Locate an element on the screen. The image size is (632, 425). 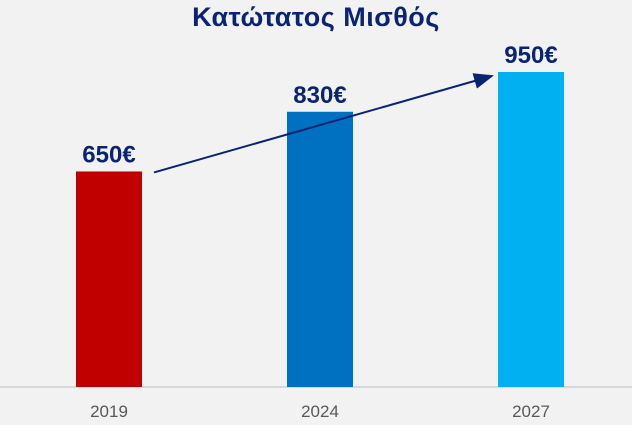
x-tick-label-2019: 2019 is located at coordinates (109, 411).